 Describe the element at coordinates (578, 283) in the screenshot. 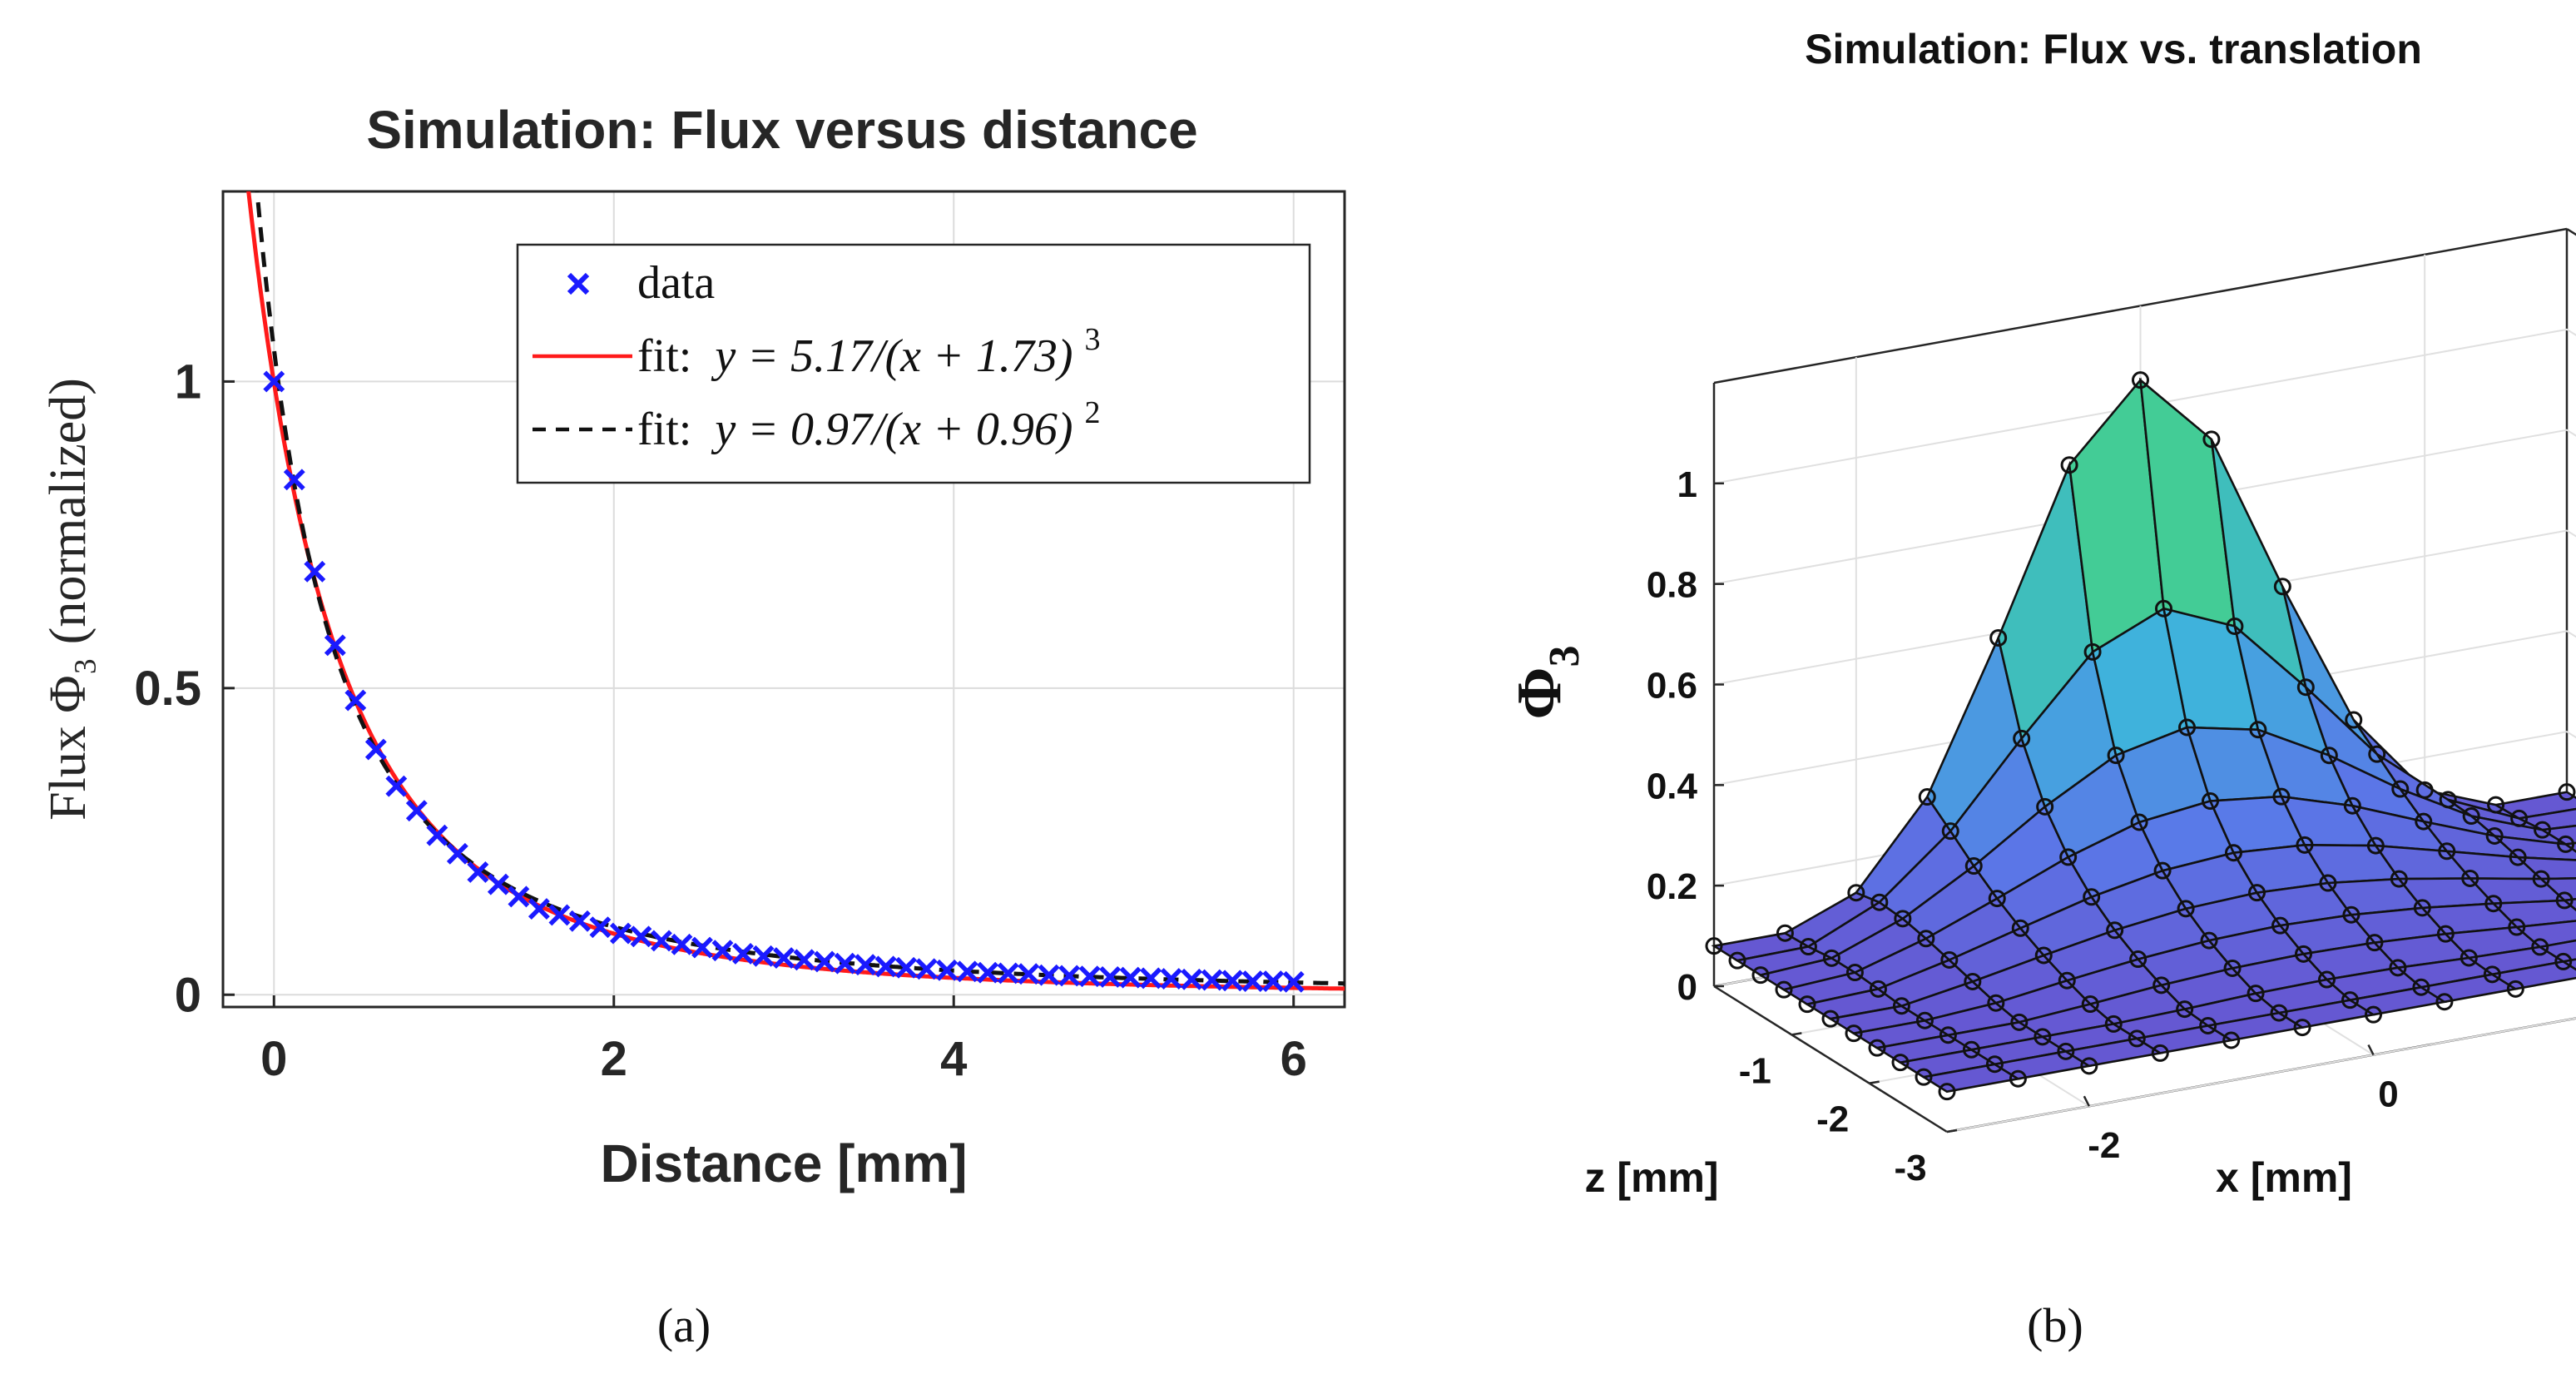

I see `legend-marker-x` at that location.